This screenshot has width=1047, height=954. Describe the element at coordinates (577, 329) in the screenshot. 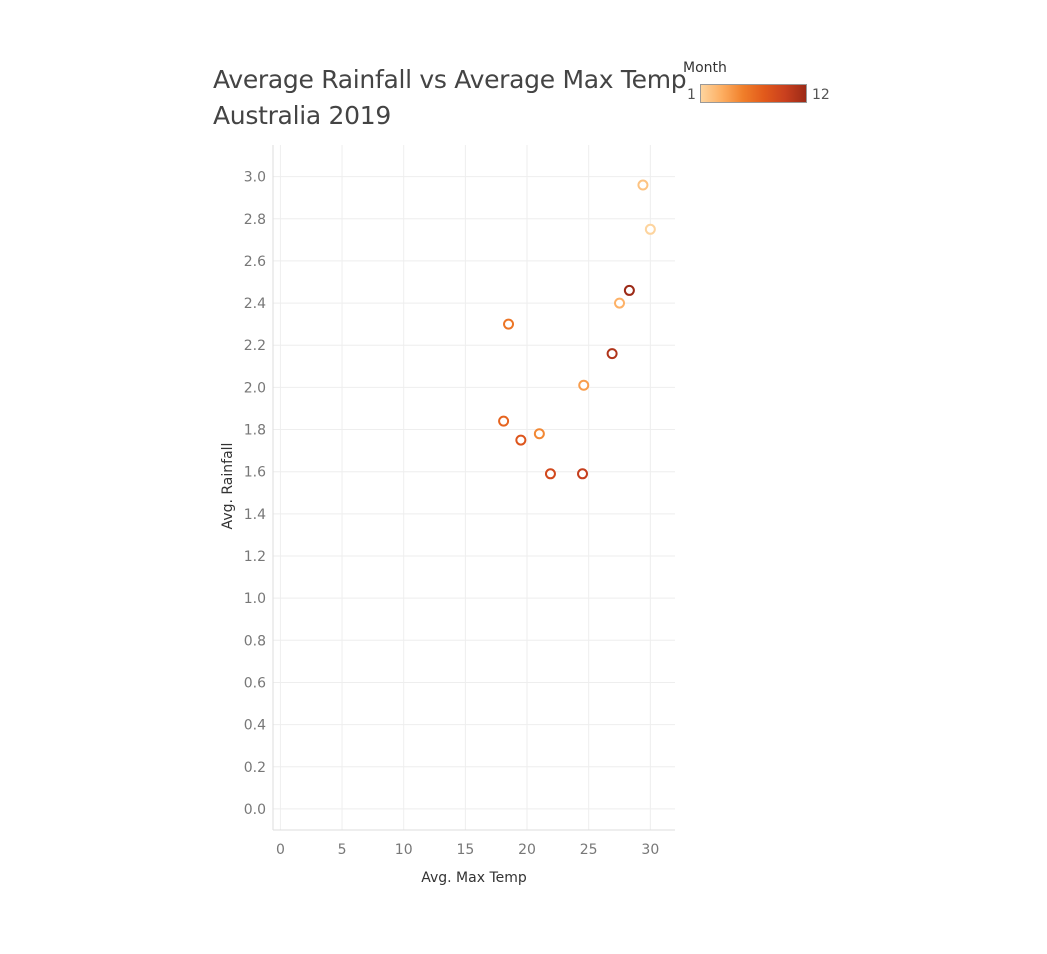

I see `data-points` at that location.